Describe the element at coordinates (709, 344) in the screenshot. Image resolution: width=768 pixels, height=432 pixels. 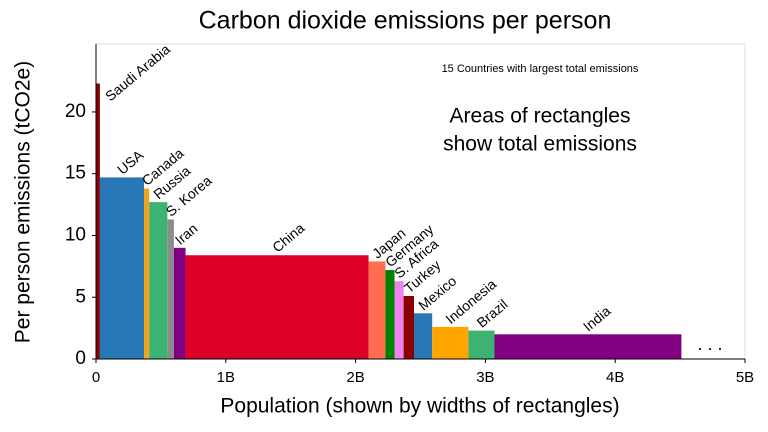
I see `ellipsis: . . .` at that location.